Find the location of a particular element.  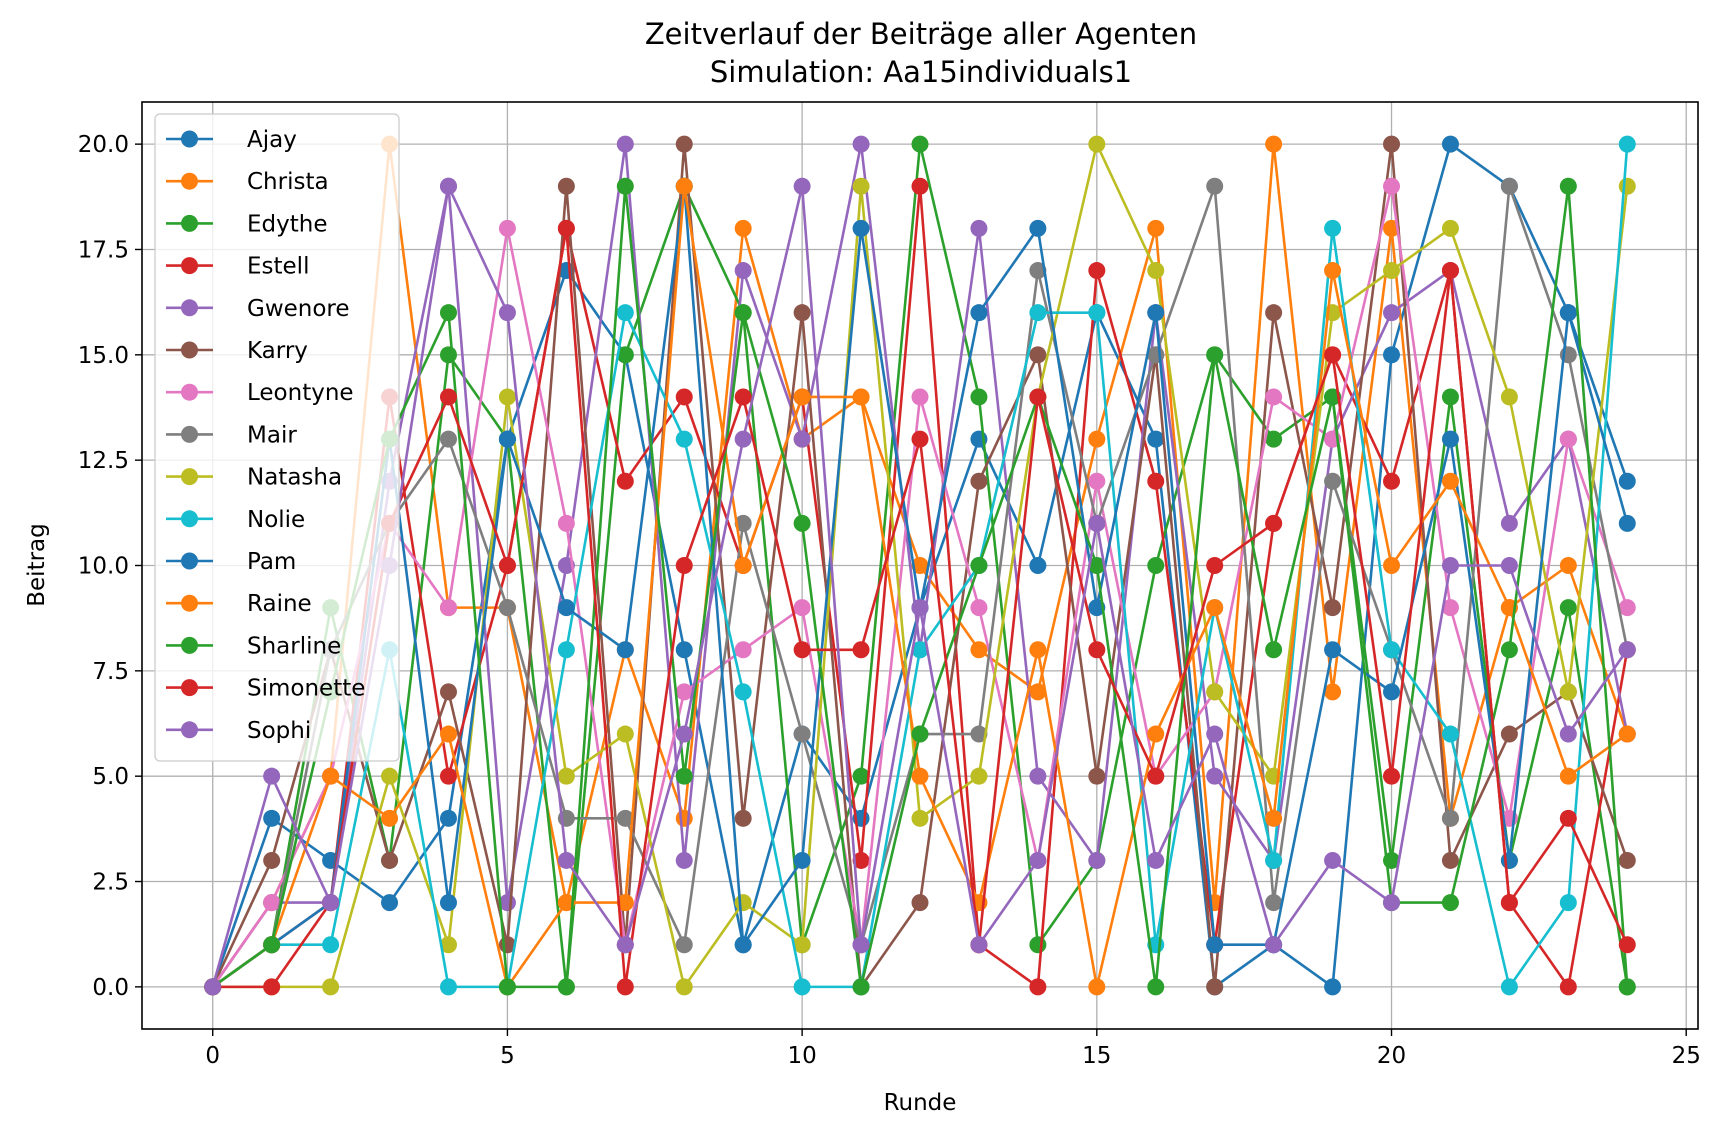

y-tick-label: 20.0 is located at coordinates (103, 145).